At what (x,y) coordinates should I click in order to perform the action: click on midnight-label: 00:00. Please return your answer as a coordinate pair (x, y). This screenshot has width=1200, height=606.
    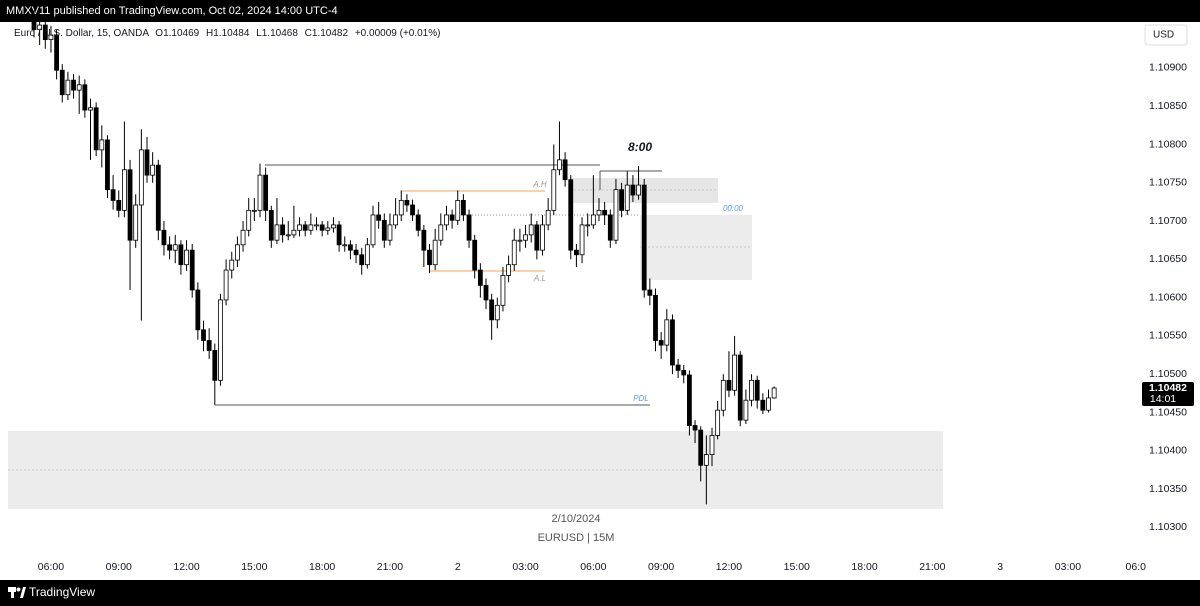
    Looking at the image, I should click on (733, 208).